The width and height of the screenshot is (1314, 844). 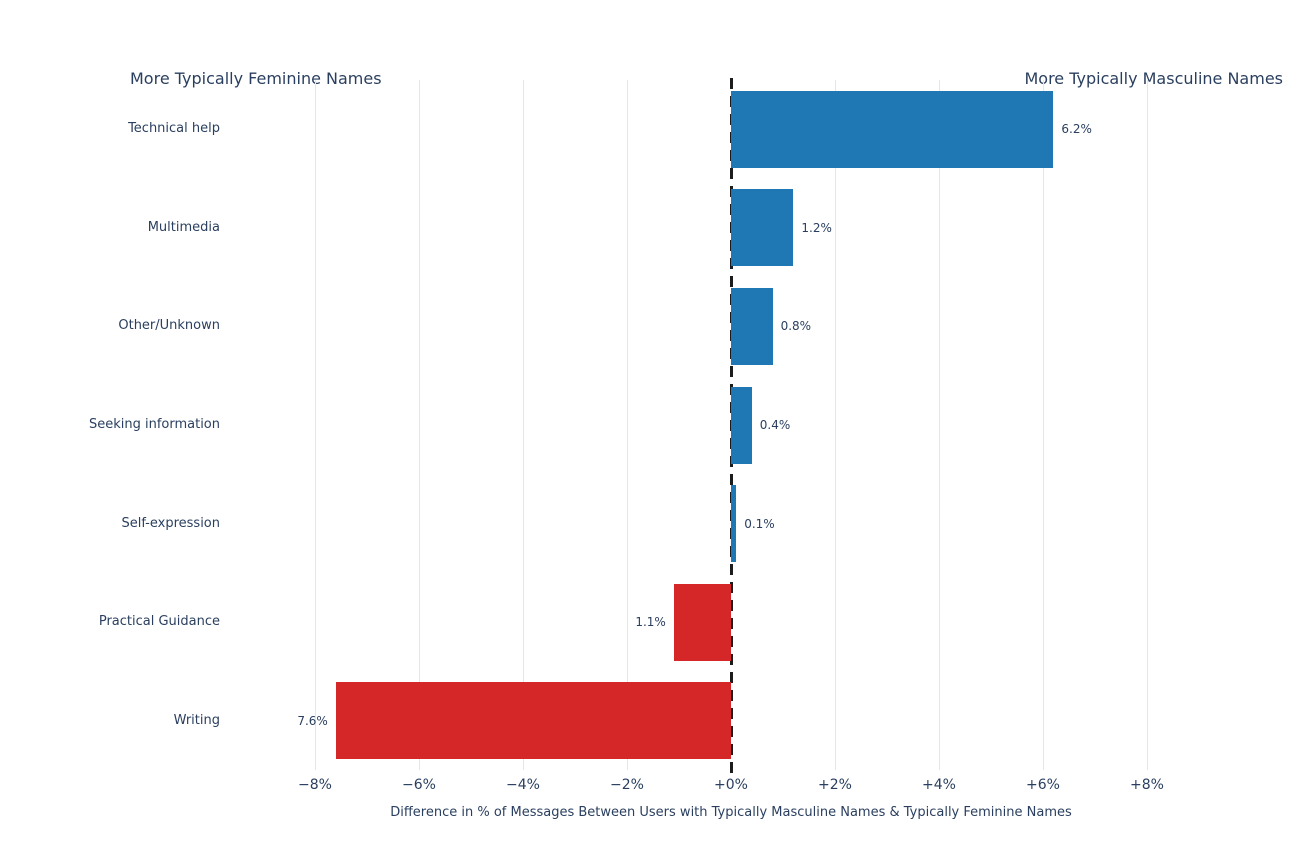 I want to click on bar-practical-guidance, so click(x=702, y=622).